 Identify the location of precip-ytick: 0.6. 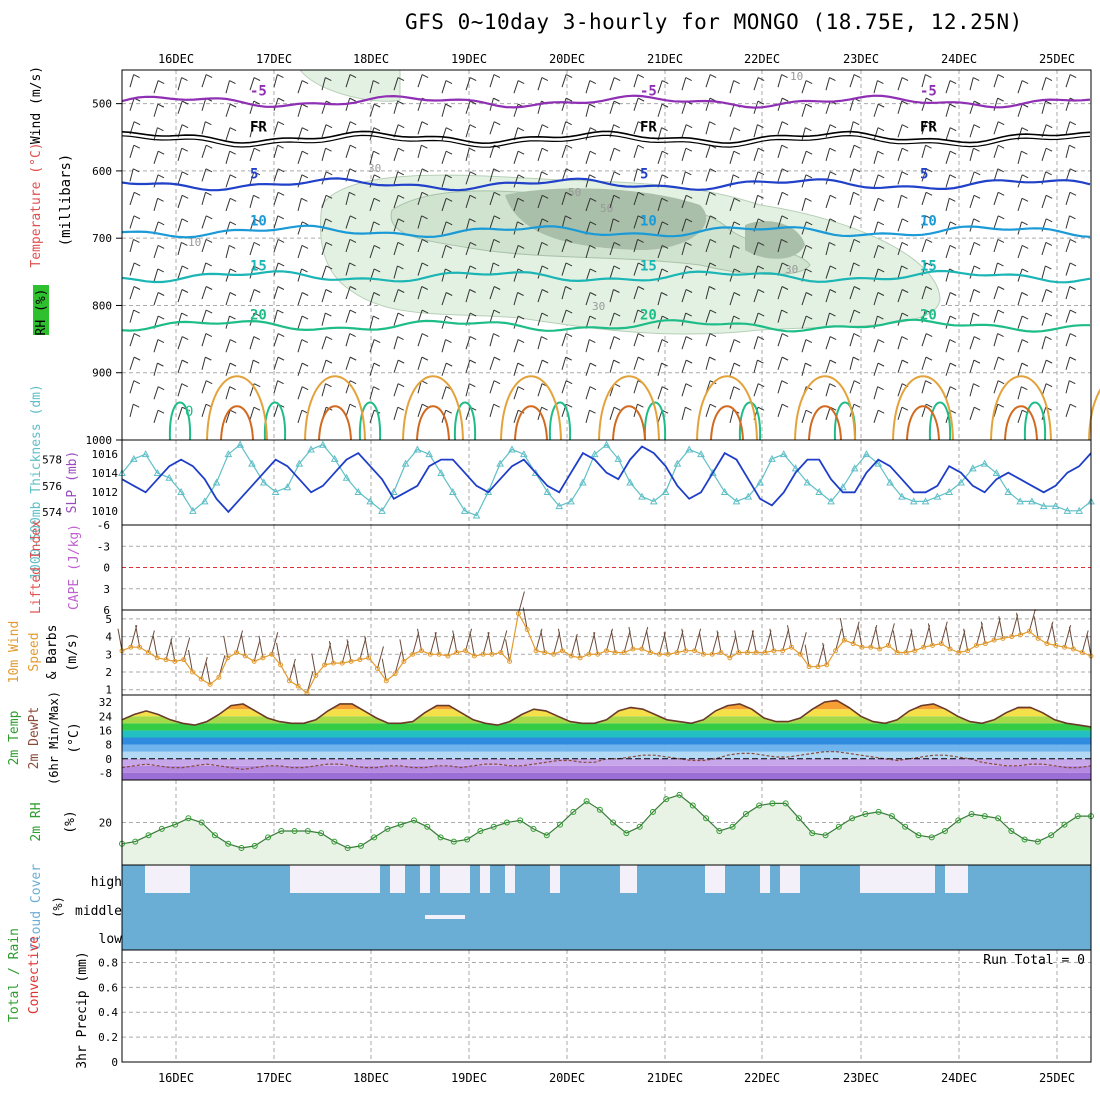
(108, 987).